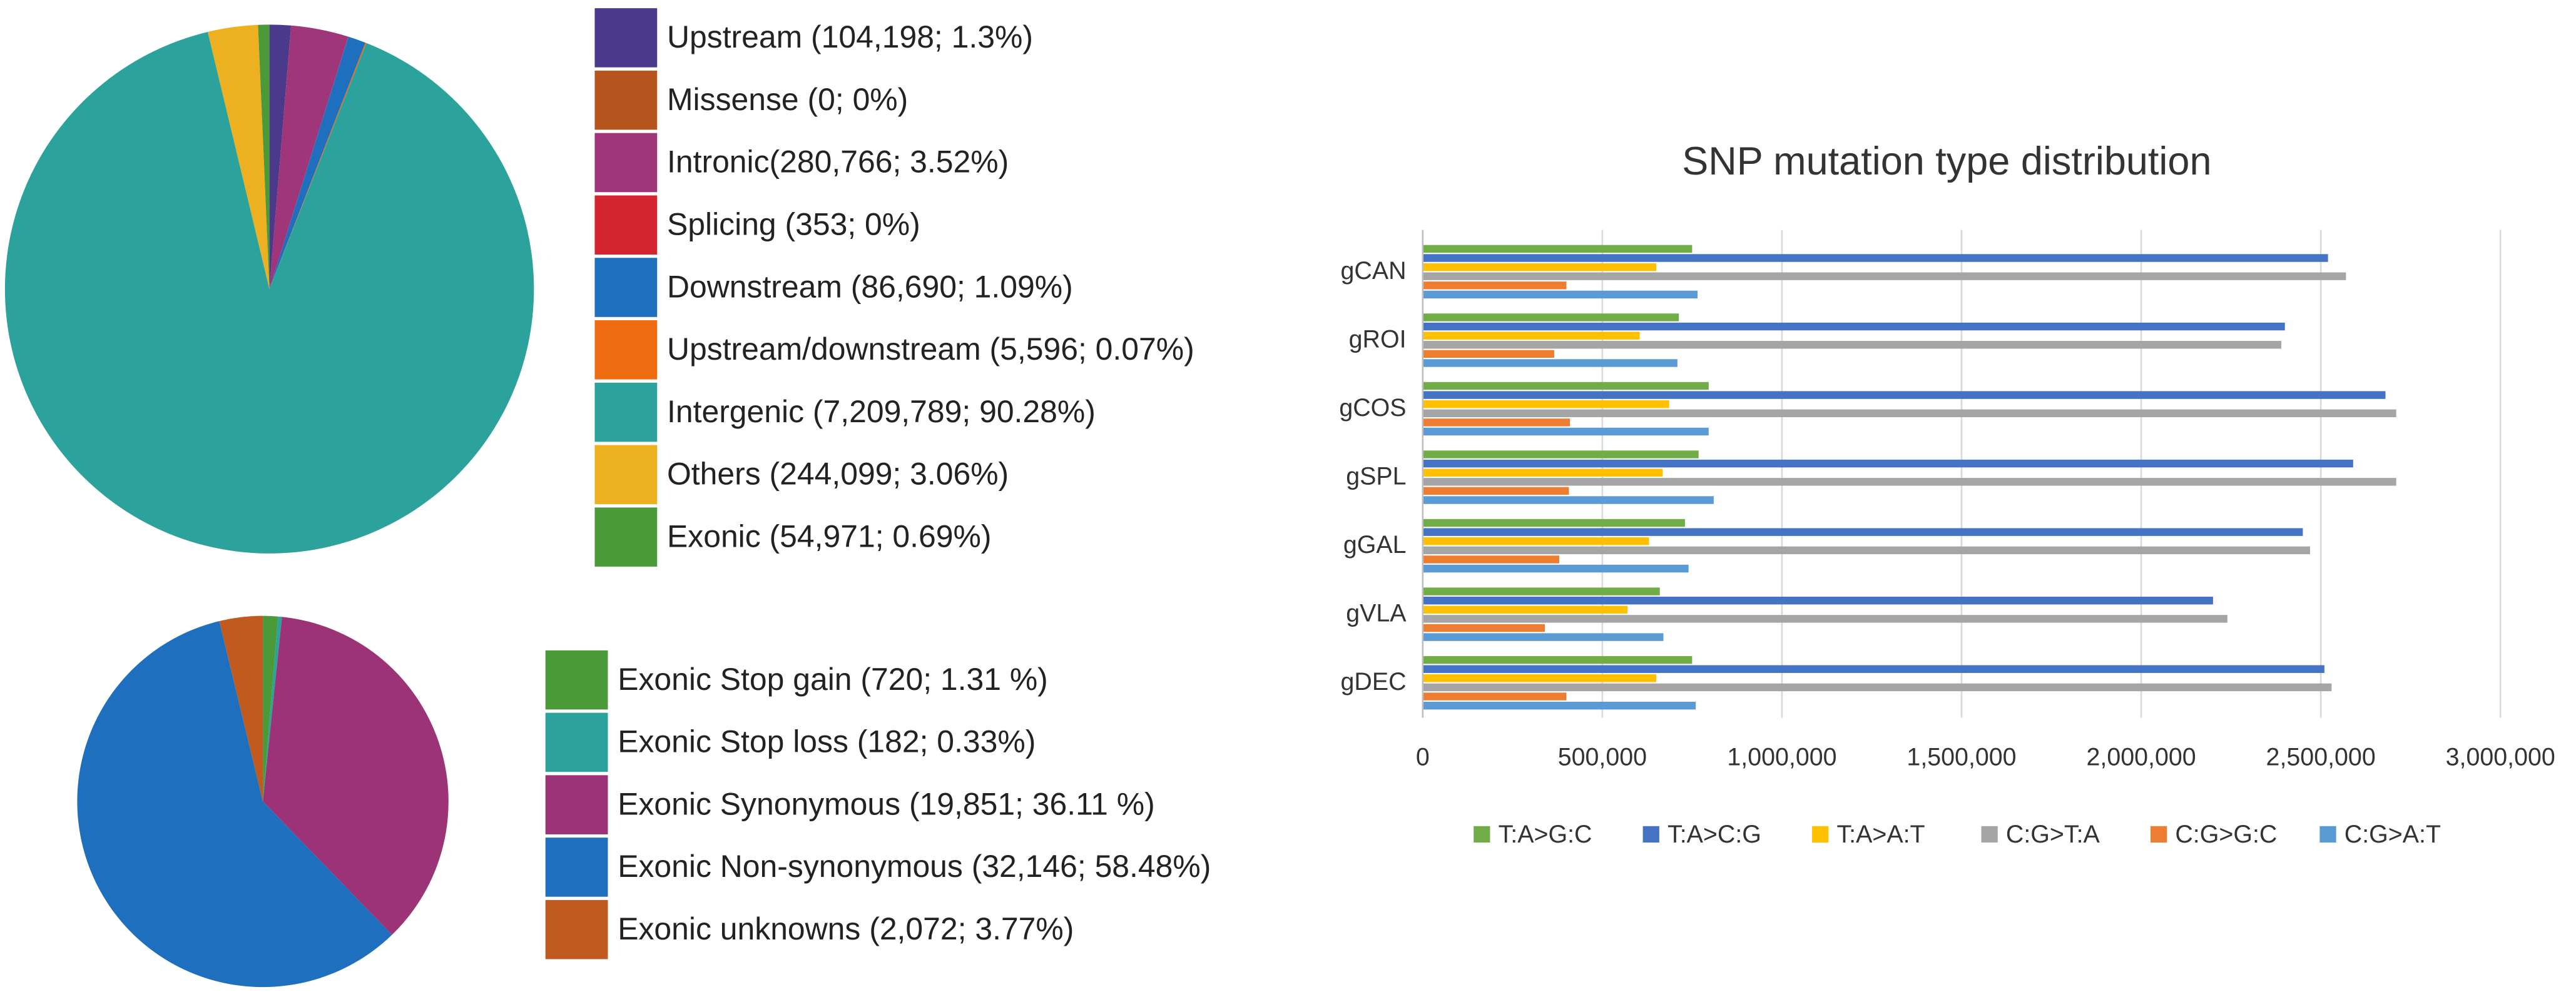 The width and height of the screenshot is (2576, 992). Describe the element at coordinates (838, 475) in the screenshot. I see `legend-label: Others (244,099; 3.06%)` at that location.